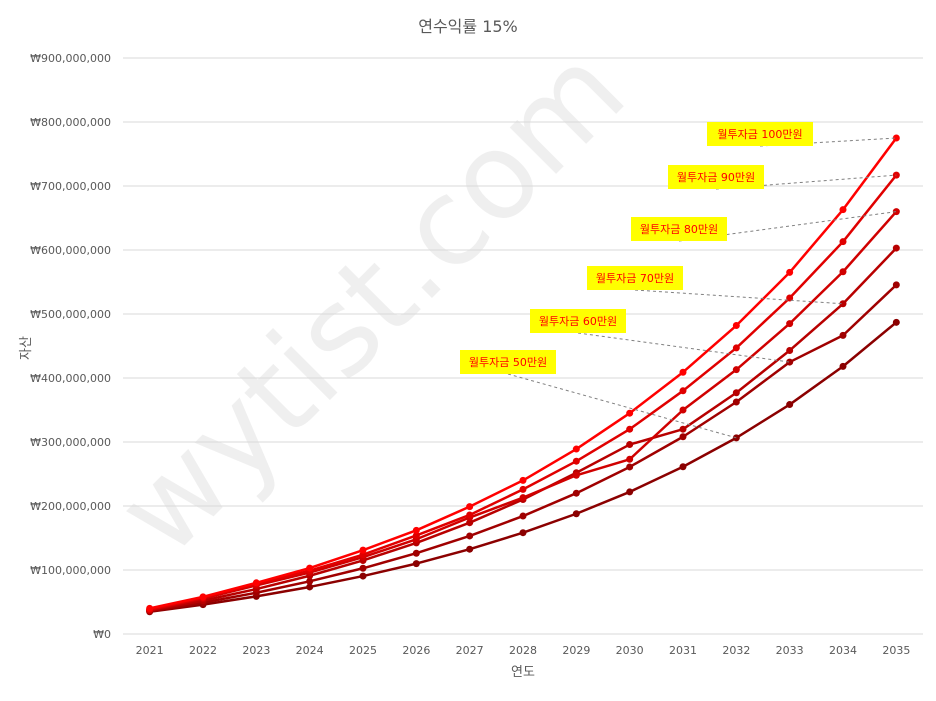  What do you see at coordinates (310, 650) in the screenshot?
I see `x-tick-label: 2024` at bounding box center [310, 650].